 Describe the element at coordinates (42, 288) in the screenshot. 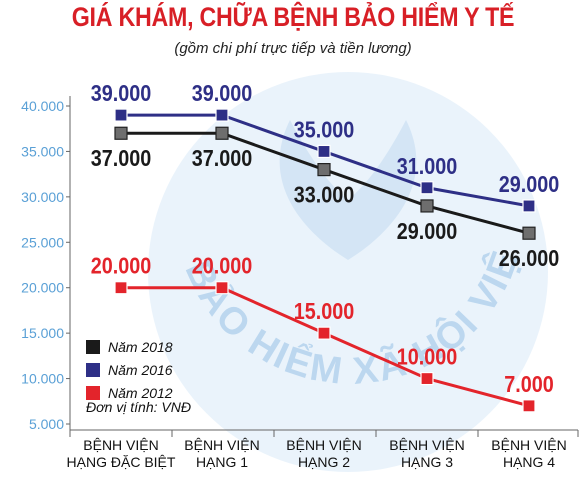

I see `y-tick-label: 20.000` at that location.